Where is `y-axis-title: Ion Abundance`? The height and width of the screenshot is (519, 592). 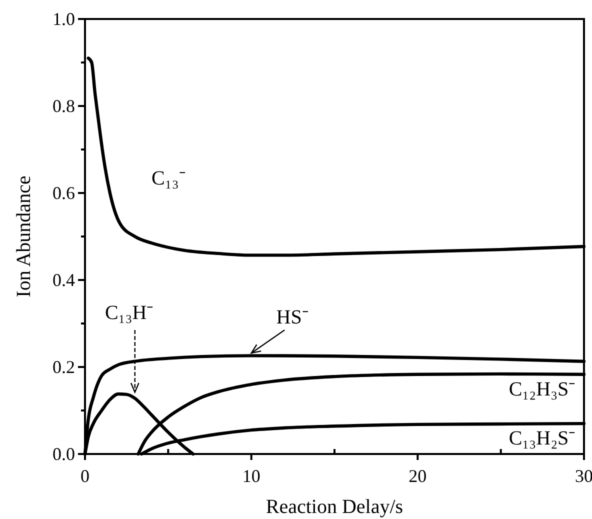
y-axis-title: Ion Abundance is located at coordinates (24, 237).